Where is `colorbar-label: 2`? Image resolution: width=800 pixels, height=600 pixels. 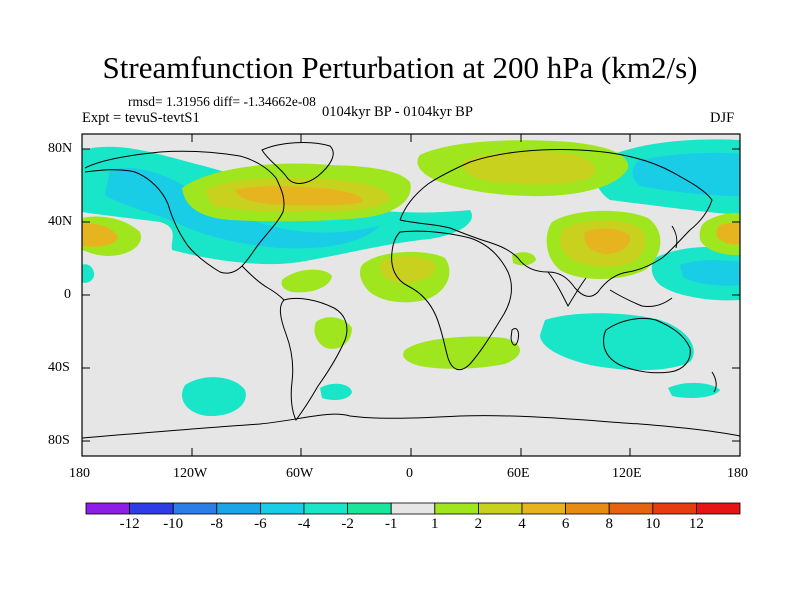 colorbar-label: 2 is located at coordinates (478, 524).